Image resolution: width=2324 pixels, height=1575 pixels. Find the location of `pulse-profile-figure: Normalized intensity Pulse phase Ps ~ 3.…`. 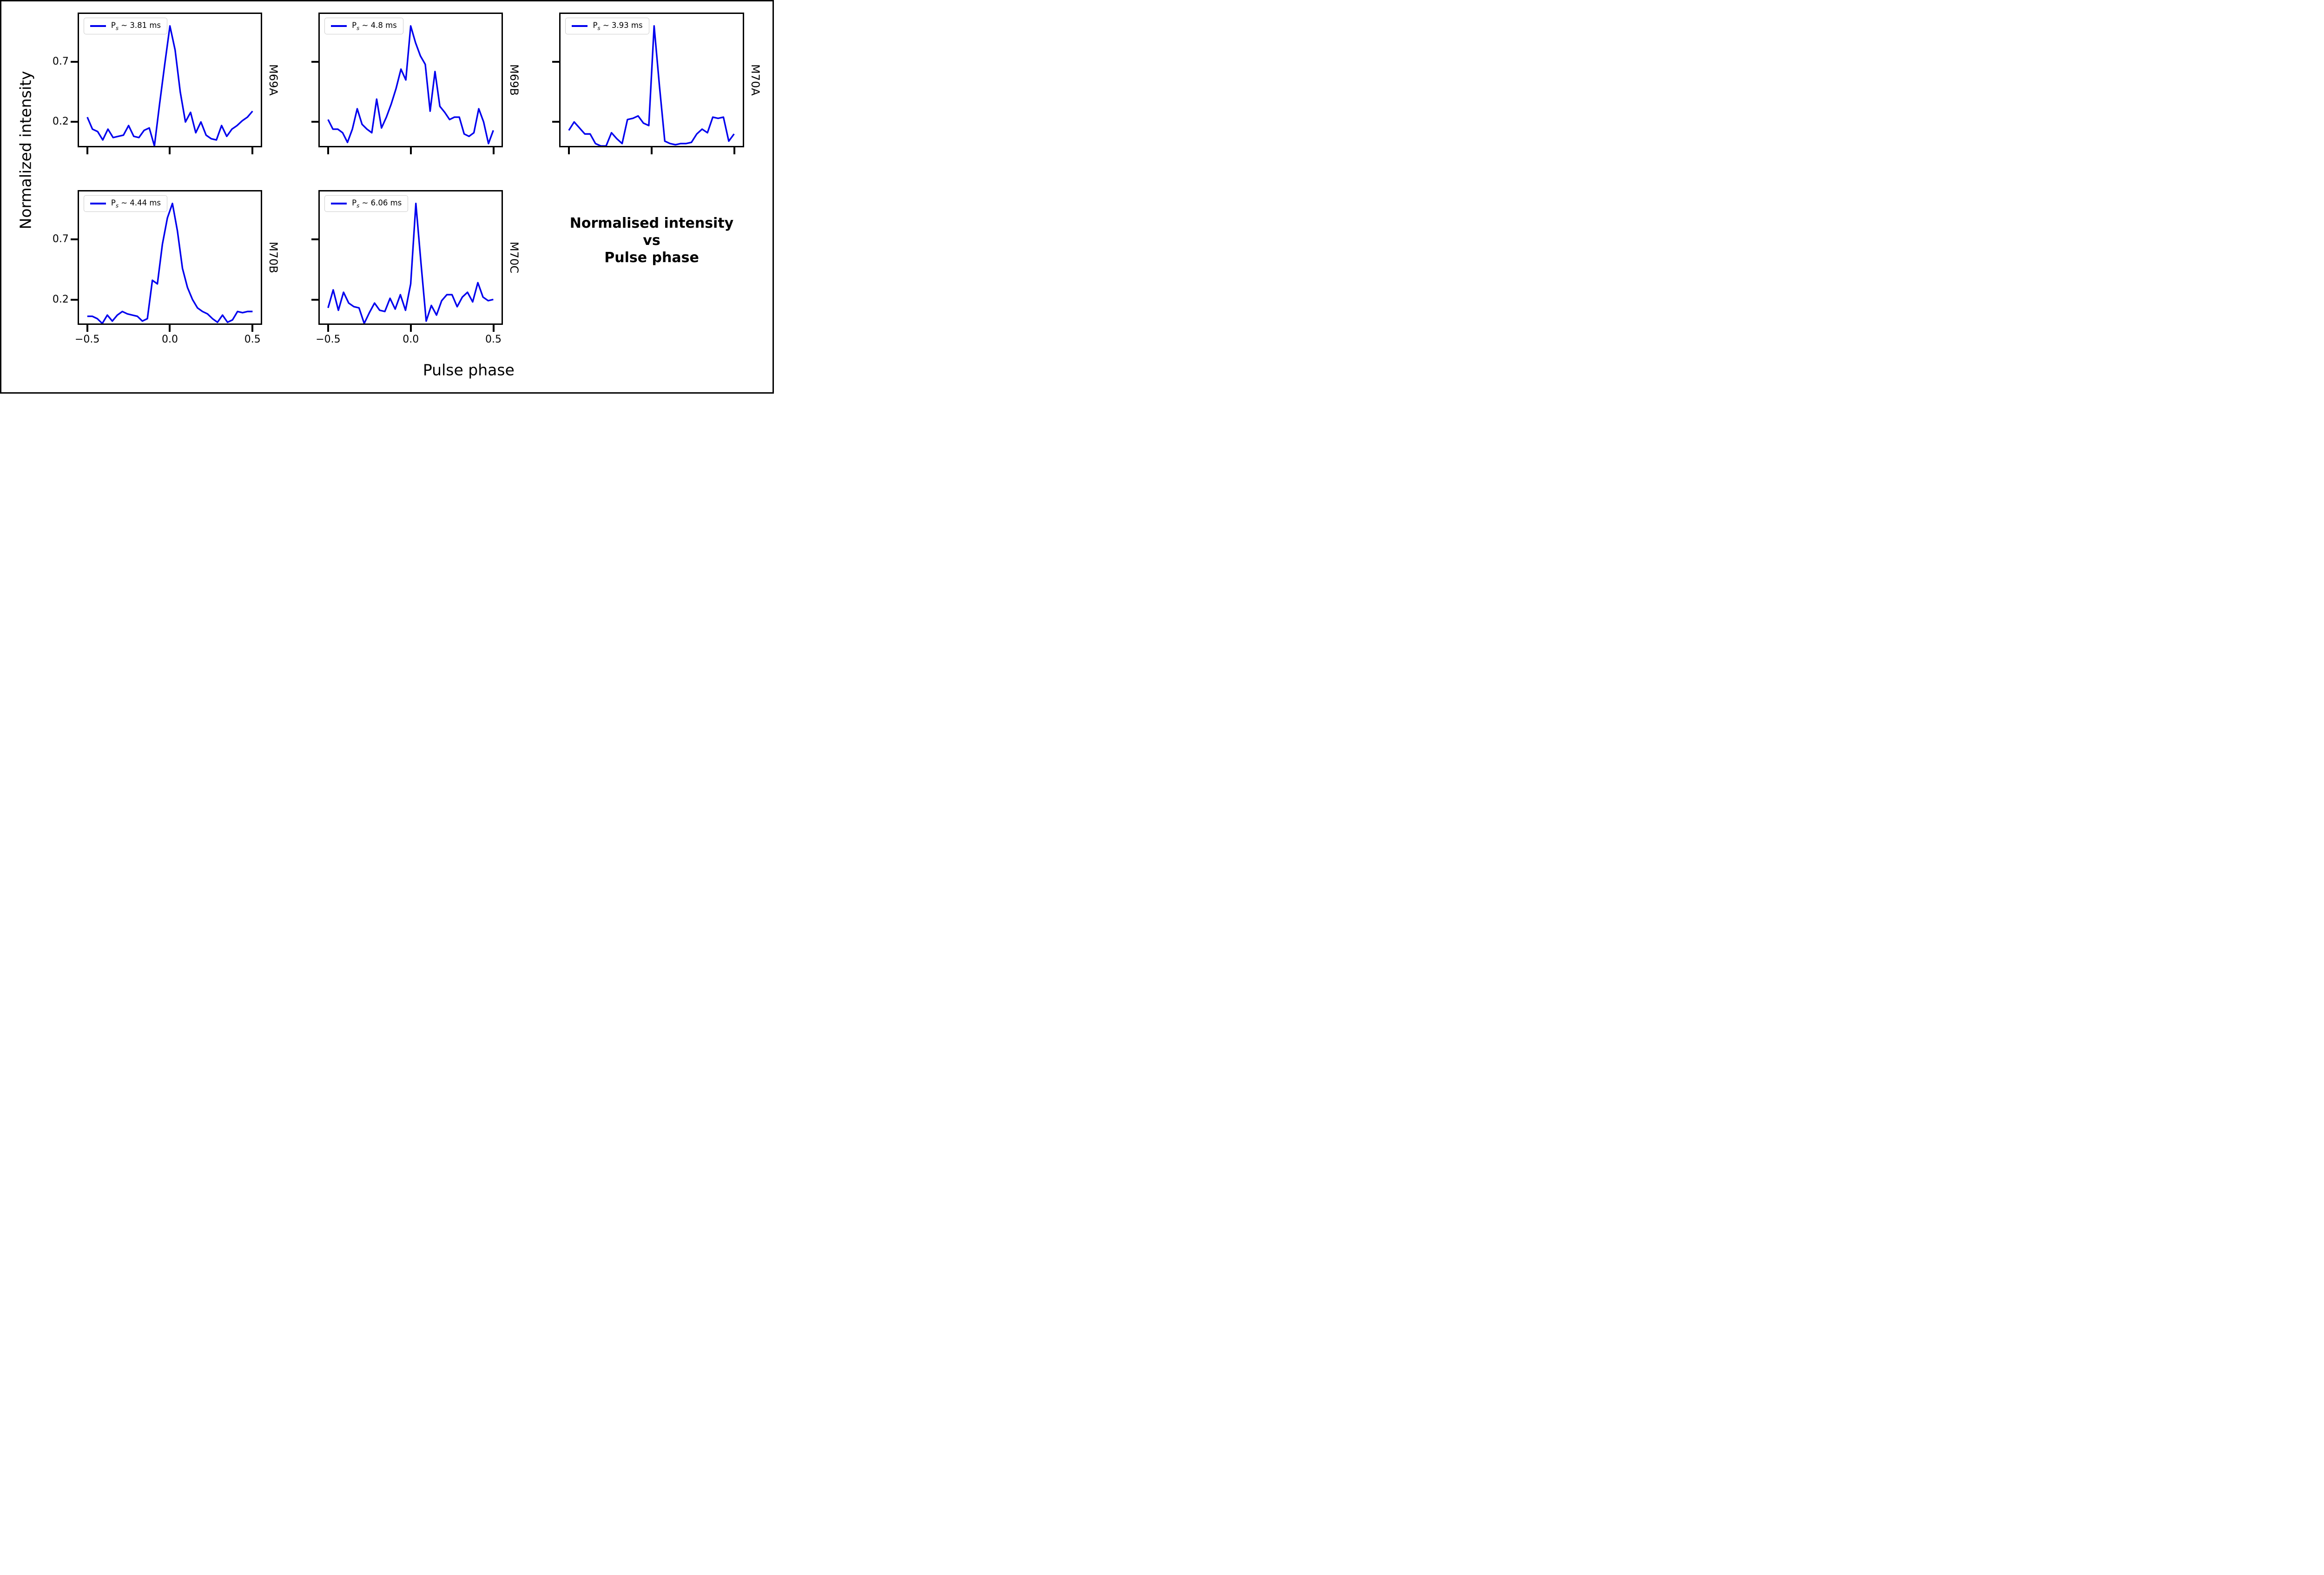

pulse-profile-figure: Normalized intensity Pulse phase Ps ~ 3.… is located at coordinates (387, 197).